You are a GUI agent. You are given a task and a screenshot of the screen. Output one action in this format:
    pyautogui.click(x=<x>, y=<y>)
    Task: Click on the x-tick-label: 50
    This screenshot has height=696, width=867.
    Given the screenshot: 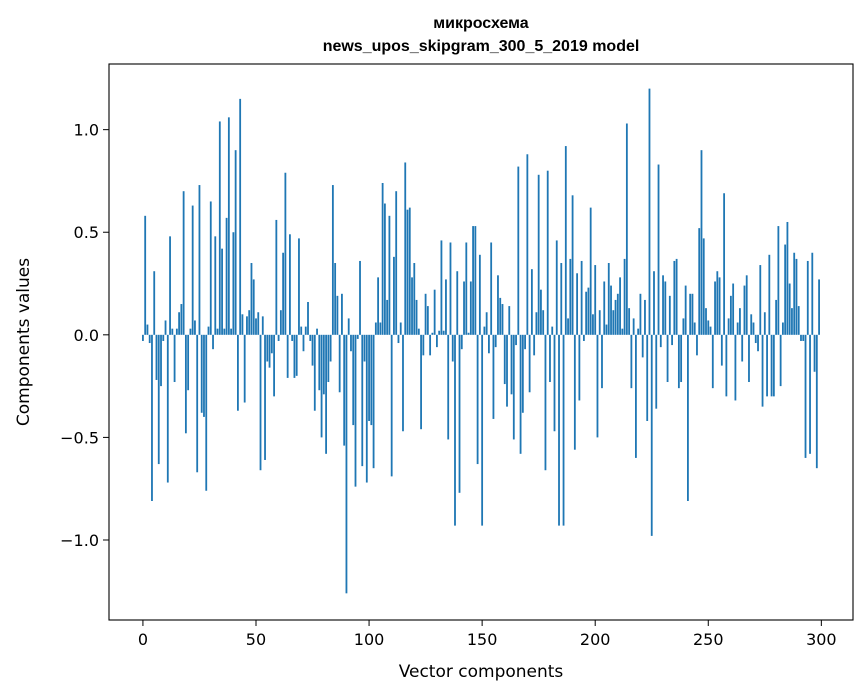 What is the action you would take?
    pyautogui.click(x=256, y=639)
    